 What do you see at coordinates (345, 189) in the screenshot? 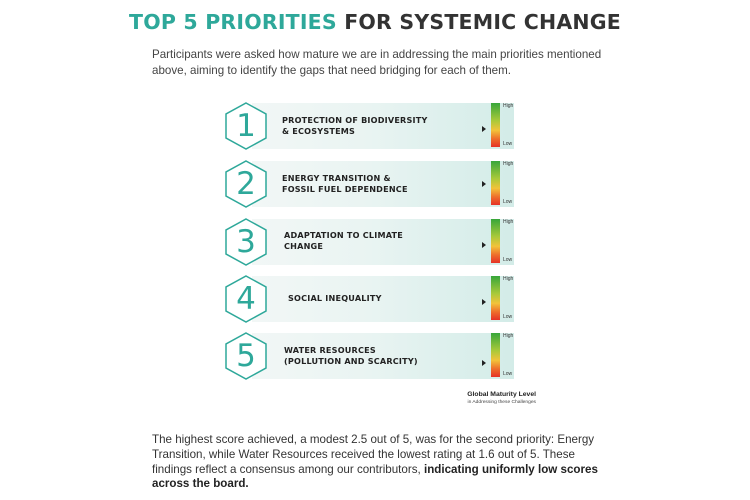
I see `priority-label-line2: FOSSIL FUEL DEPENDENCE` at bounding box center [345, 189].